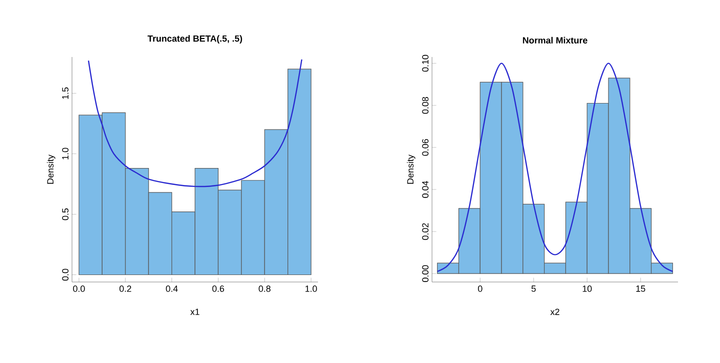 This screenshot has width=720, height=363. Describe the element at coordinates (533, 289) in the screenshot. I see `x-tick-label: 5` at that location.